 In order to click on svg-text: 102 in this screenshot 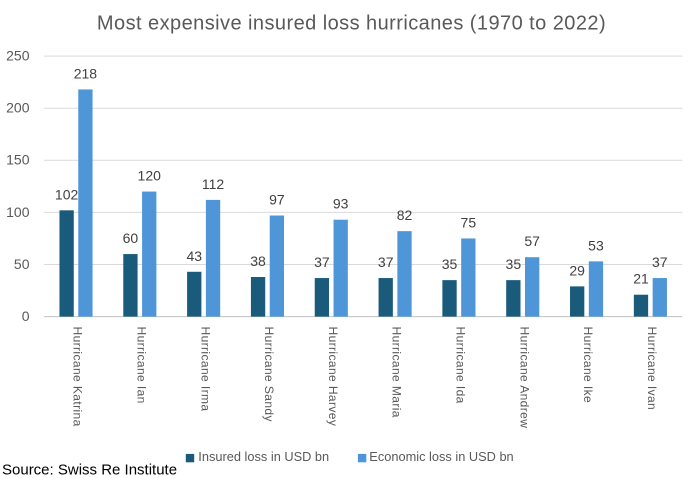, I will do `click(67, 194)`.